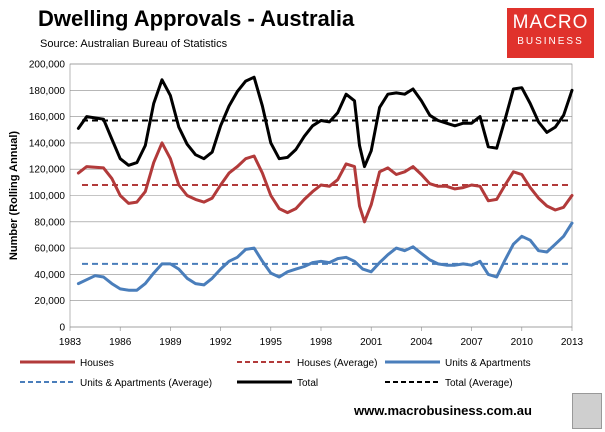  I want to click on wolf-logo-icon, so click(587, 411).